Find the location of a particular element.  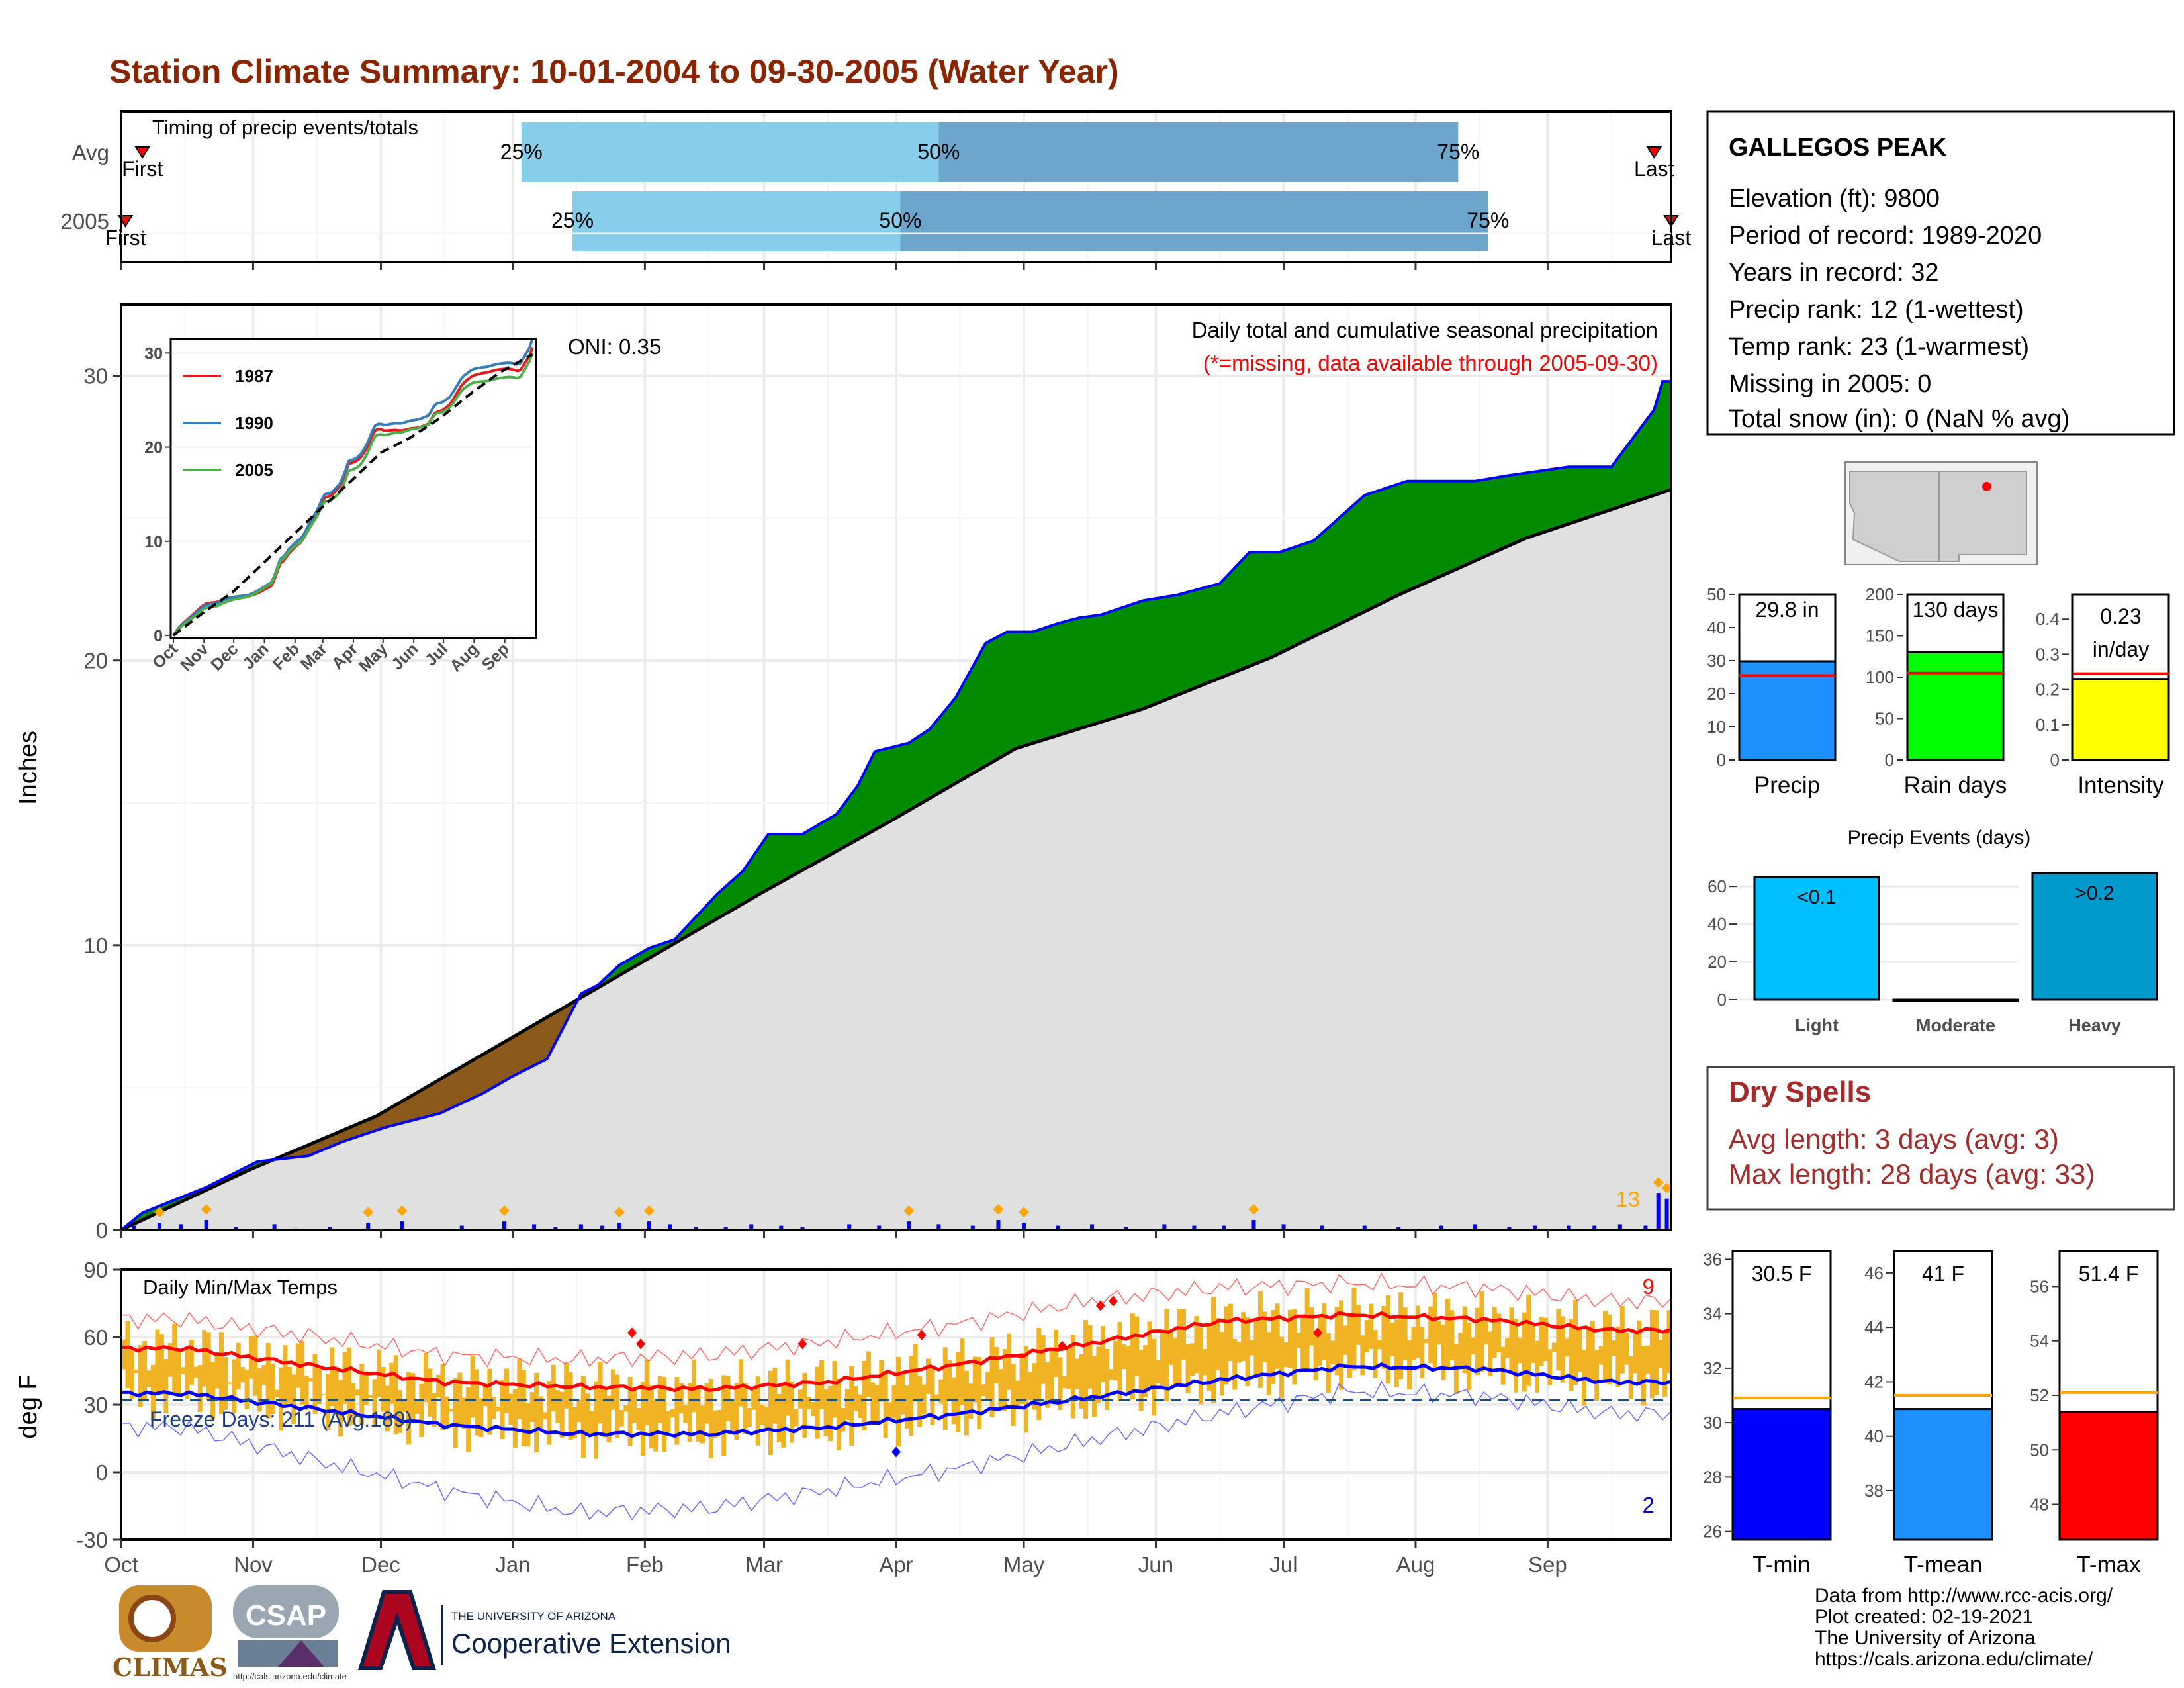

summary-bar-Rain days is located at coordinates (1955, 706).